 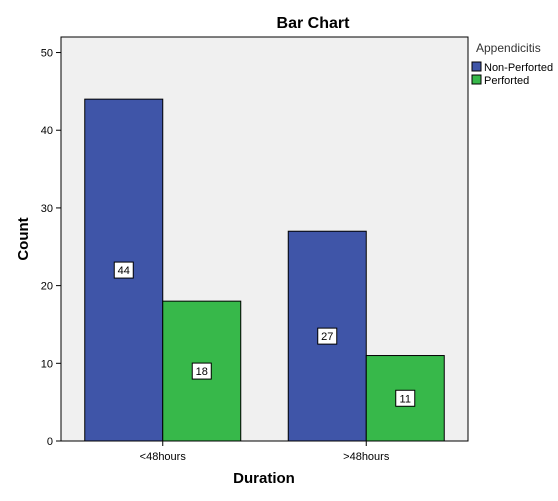 I want to click on y-tick-label: 50, so click(x=47, y=54).